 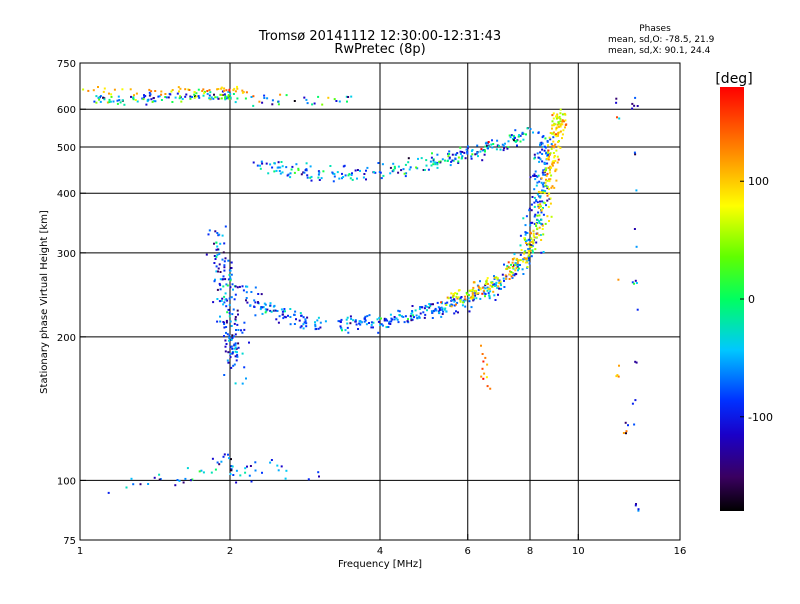 I want to click on colorbar-tick-label: -100, so click(x=760, y=417).